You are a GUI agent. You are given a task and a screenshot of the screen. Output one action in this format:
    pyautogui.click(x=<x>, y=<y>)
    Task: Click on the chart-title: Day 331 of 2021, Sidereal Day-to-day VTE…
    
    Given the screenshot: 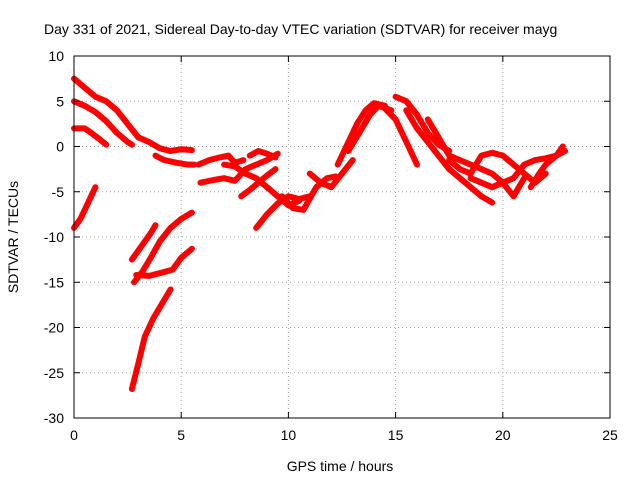 What is the action you would take?
    pyautogui.click(x=300, y=29)
    